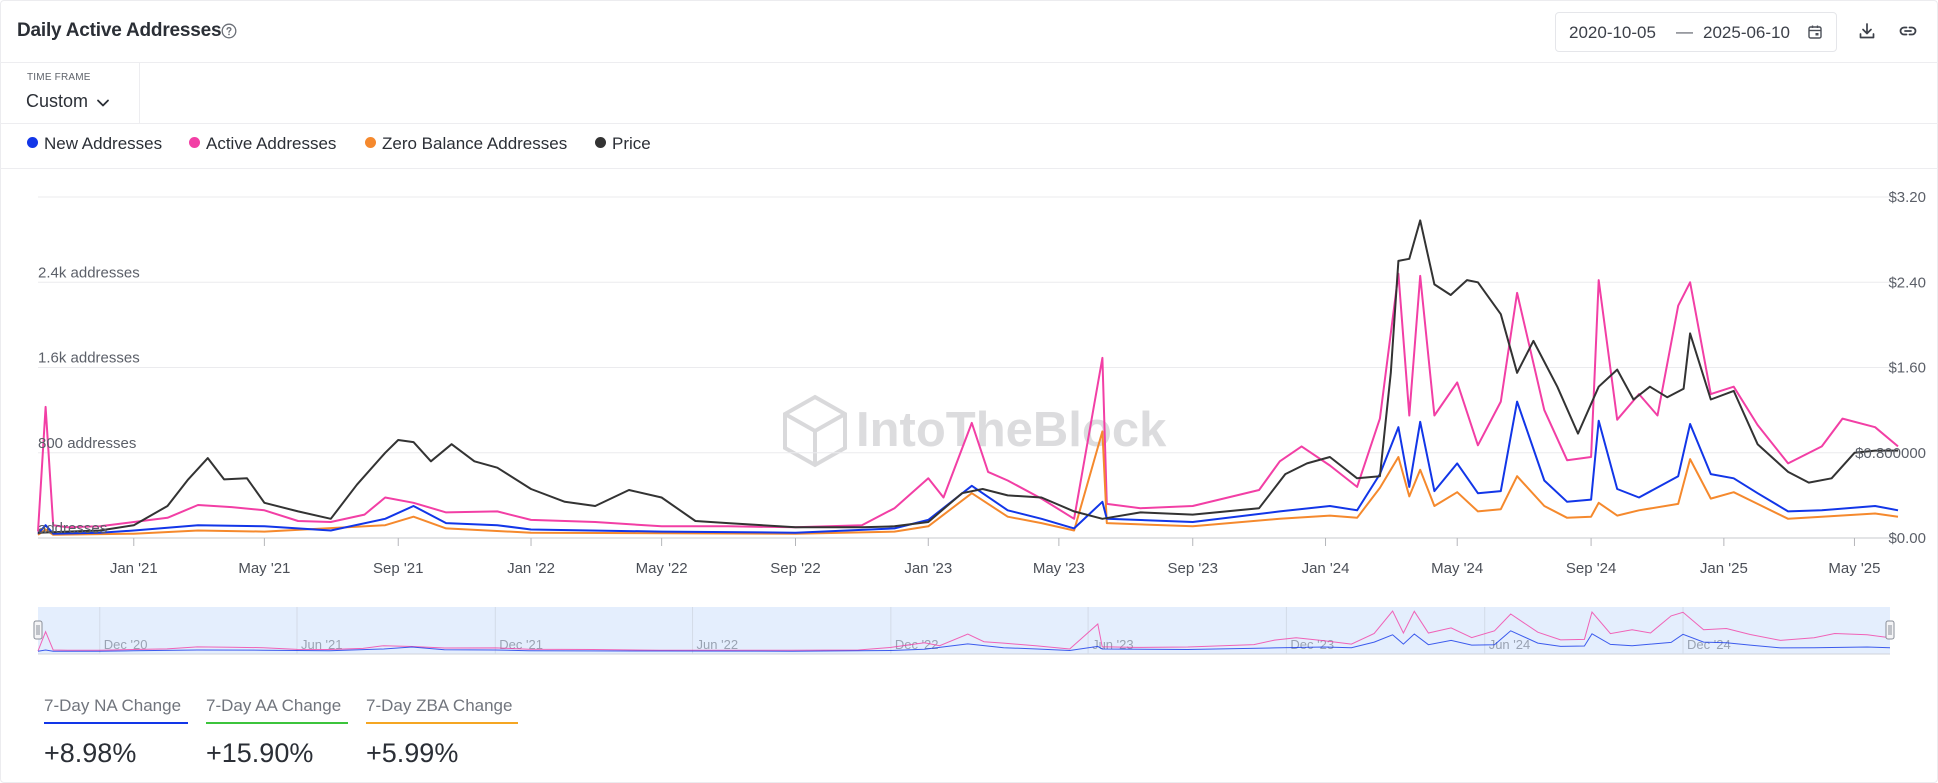  What do you see at coordinates (277, 732) in the screenshot?
I see `stat-aa-change: 7-Day AA Change +15.90%` at bounding box center [277, 732].